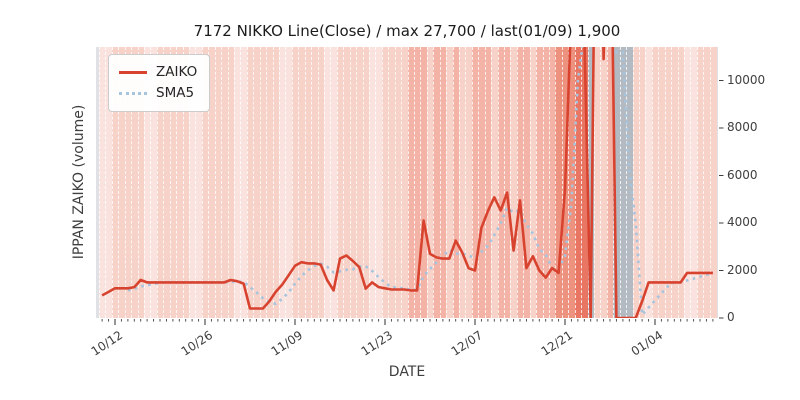 The image size is (800, 400). What do you see at coordinates (377, 343) in the screenshot?
I see `x-tick-label: 11/23` at bounding box center [377, 343].